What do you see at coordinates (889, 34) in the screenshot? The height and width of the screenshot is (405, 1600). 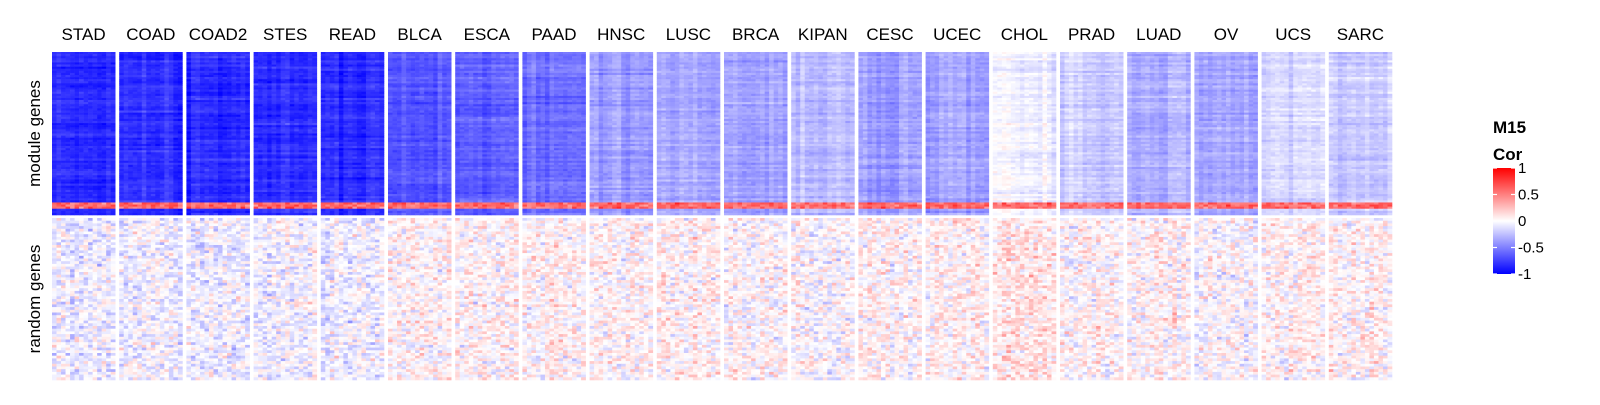 I see `column-label-cesc: CESC` at bounding box center [889, 34].